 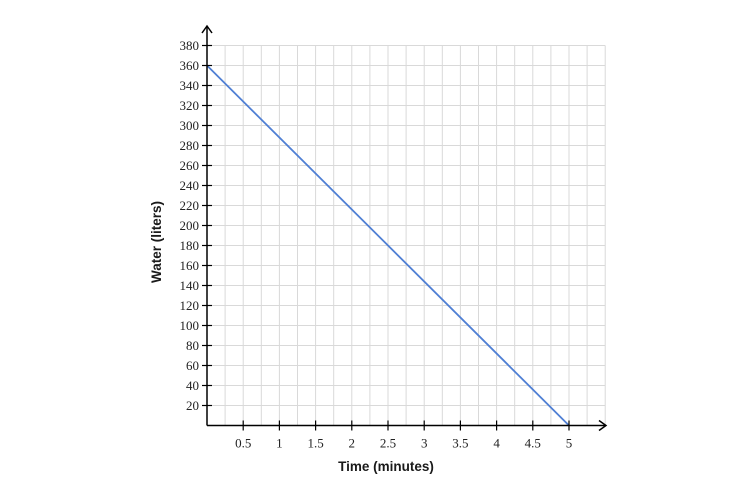 What do you see at coordinates (192, 385) in the screenshot?
I see `y-tick-label: 40` at bounding box center [192, 385].